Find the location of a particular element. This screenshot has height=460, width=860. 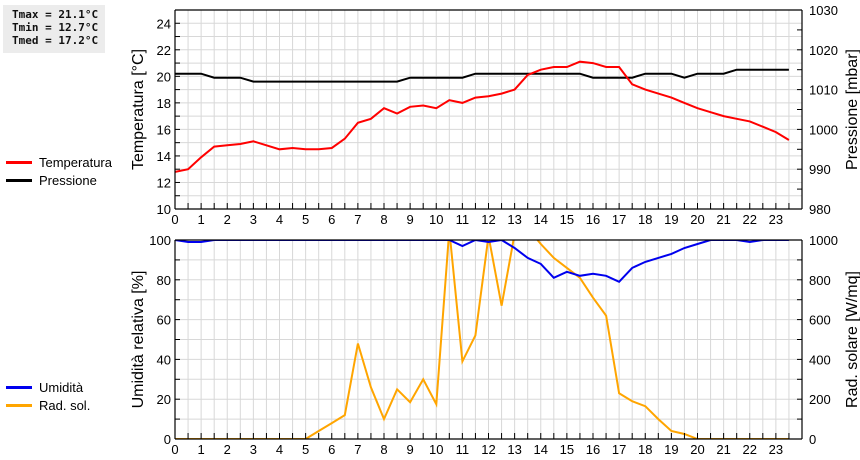

legend-label: Umidità is located at coordinates (61, 387).